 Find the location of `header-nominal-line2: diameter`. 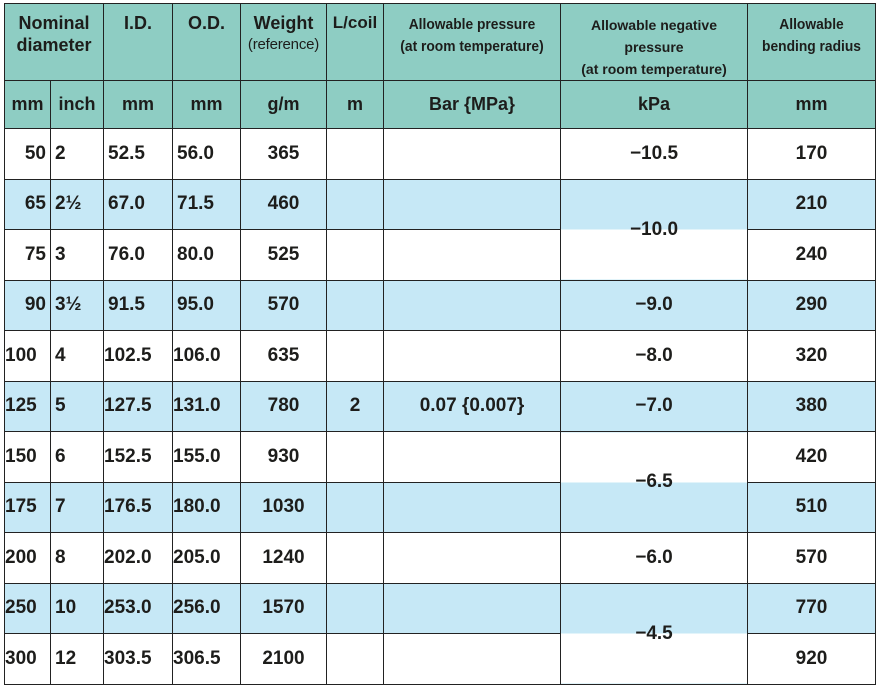

header-nominal-line2: diameter is located at coordinates (54, 45).